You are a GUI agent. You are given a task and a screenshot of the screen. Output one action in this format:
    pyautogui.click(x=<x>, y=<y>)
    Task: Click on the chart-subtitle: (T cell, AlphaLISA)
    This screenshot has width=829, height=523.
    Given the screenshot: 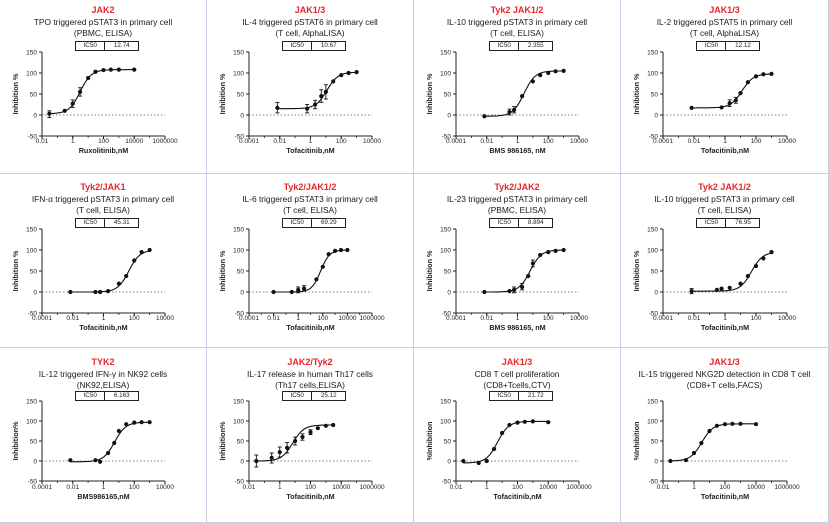 What is the action you would take?
    pyautogui.click(x=724, y=33)
    